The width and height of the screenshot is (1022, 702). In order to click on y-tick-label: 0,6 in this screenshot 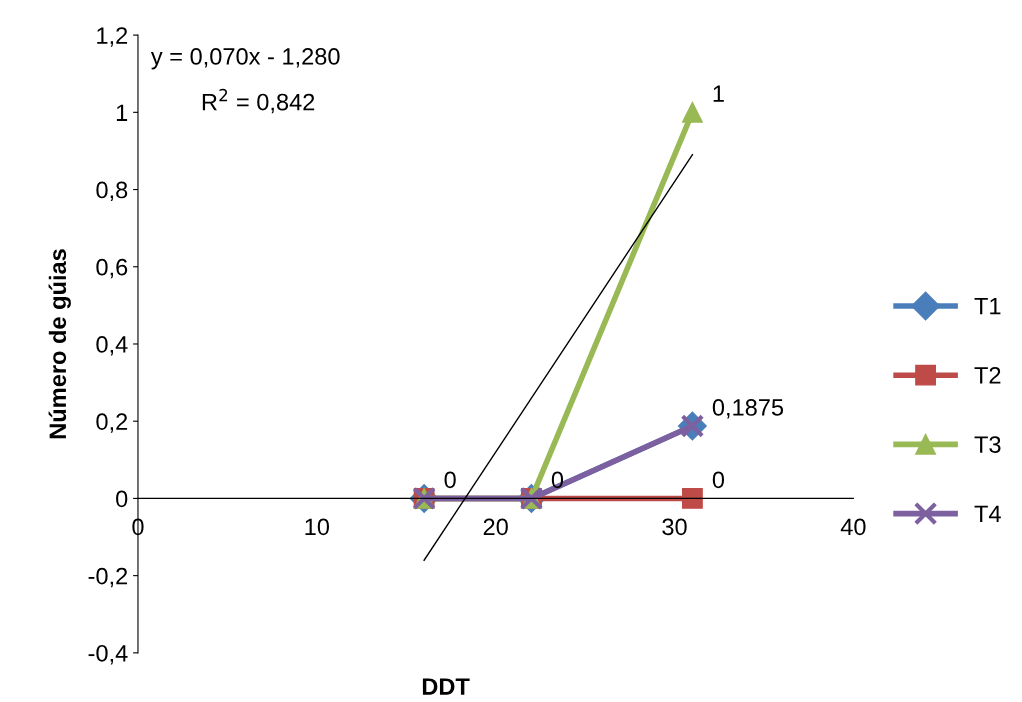, I will do `click(112, 268)`.